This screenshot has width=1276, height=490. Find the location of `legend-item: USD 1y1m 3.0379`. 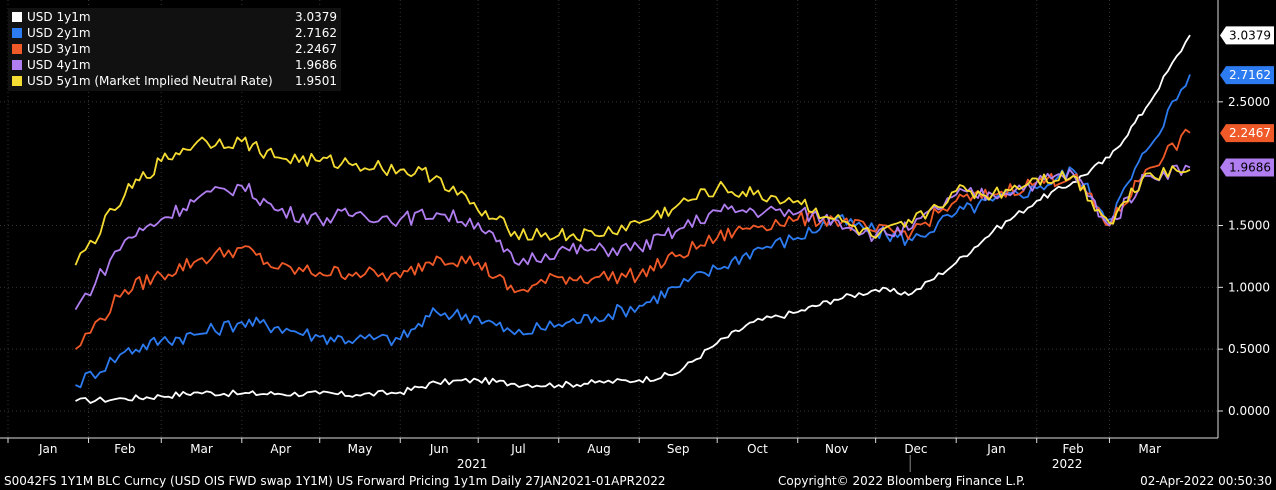

legend-item: USD 1y1m 3.0379 is located at coordinates (174, 17).